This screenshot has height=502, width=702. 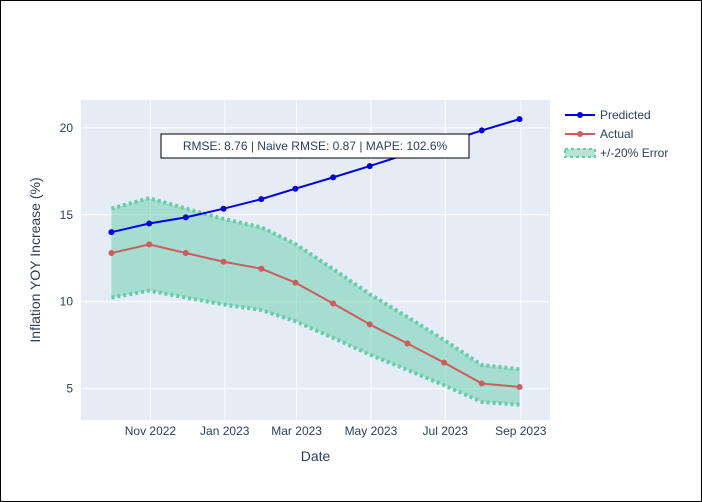 What do you see at coordinates (67, 128) in the screenshot?
I see `y-tick-label: 20` at bounding box center [67, 128].